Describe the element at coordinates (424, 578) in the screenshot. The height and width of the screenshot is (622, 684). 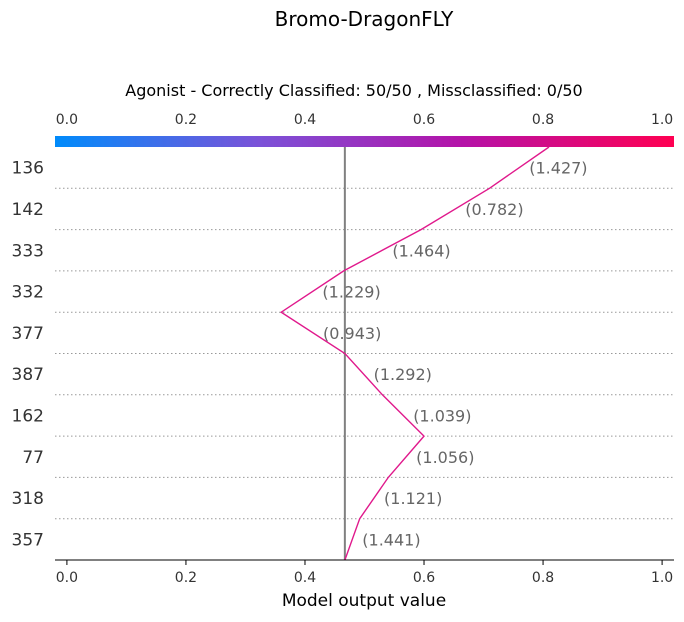
I see `bottom-tick-label: 0.6` at that location.